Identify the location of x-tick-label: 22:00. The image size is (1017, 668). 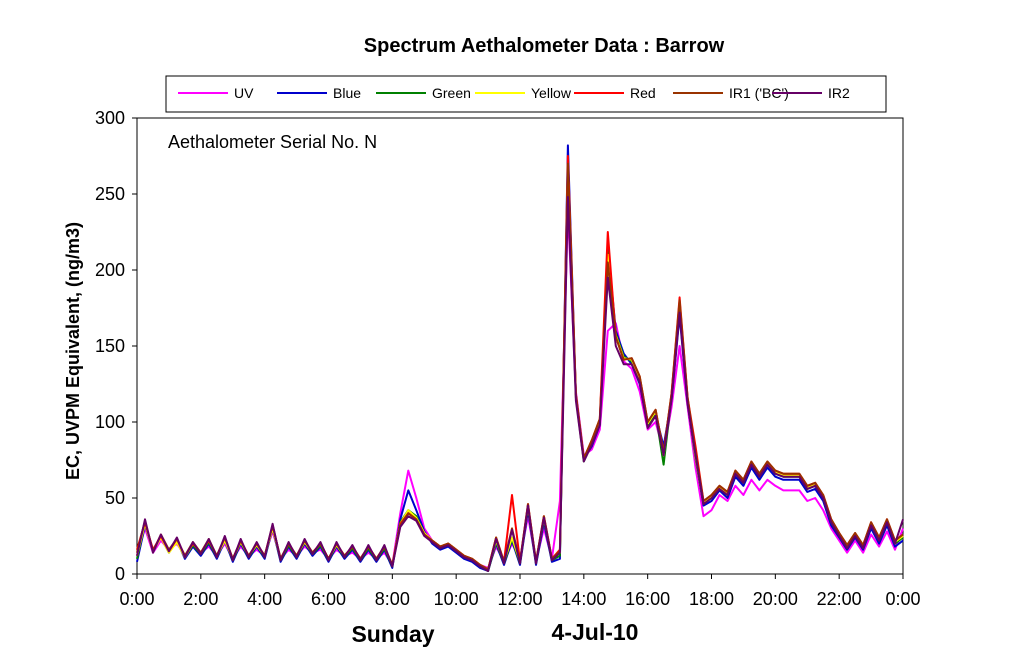
(839, 599).